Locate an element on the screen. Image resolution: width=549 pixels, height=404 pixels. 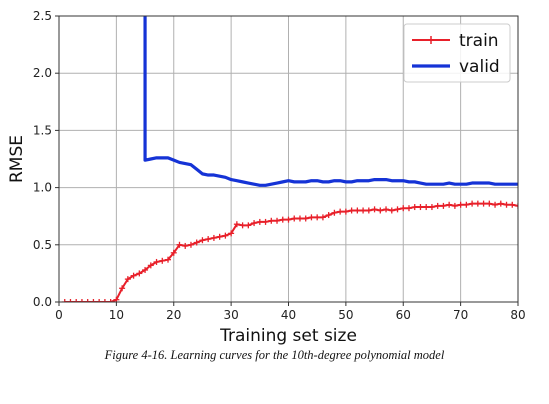
x-axis-label: Training set size is located at coordinates (288, 336).